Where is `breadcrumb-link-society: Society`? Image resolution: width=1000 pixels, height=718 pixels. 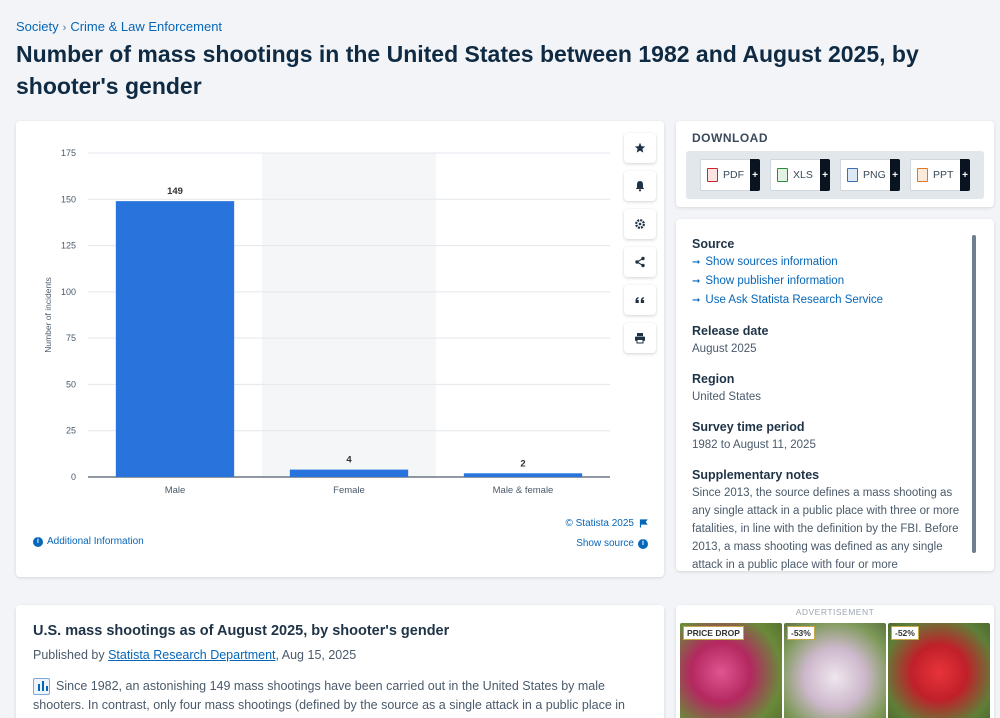 breadcrumb-link-society: Society is located at coordinates (37, 26).